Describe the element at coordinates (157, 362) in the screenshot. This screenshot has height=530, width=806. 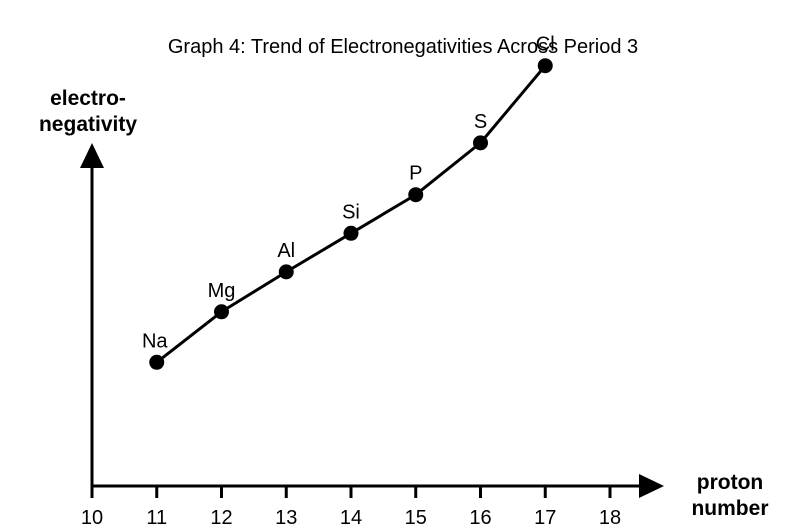
I see `data-point-na` at that location.